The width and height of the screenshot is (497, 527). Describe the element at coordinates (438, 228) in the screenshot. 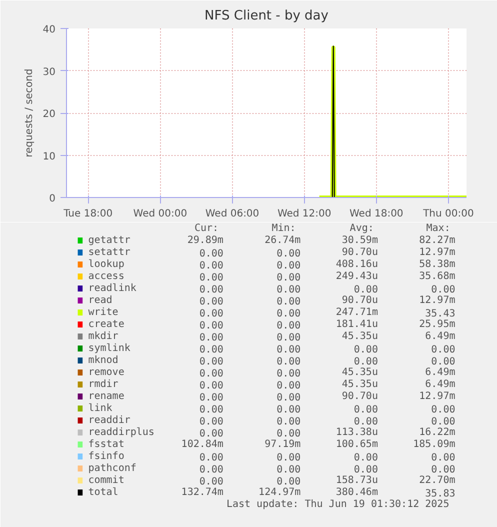

I see `text: Max:` at that location.